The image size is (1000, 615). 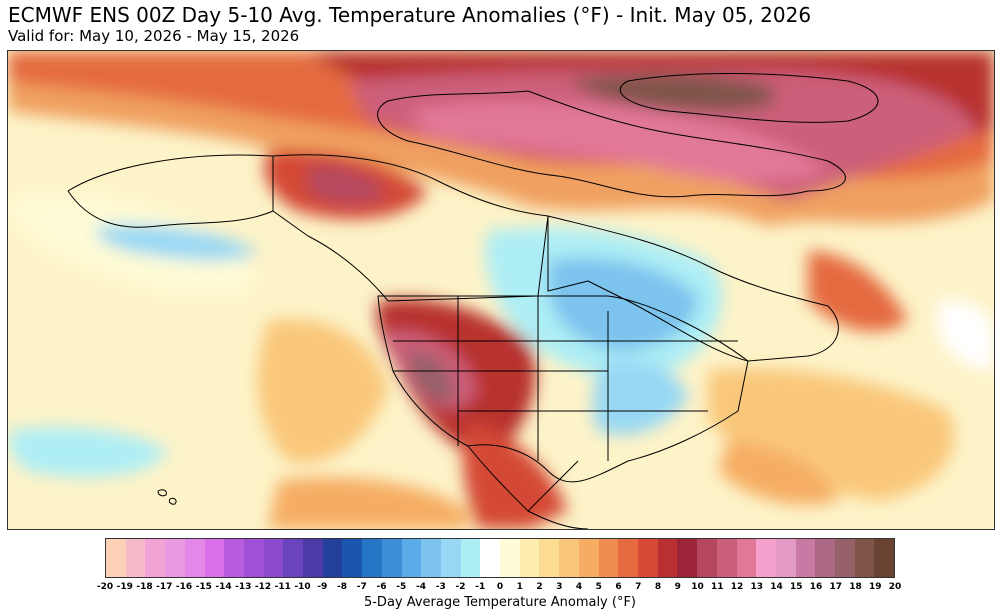 What do you see at coordinates (598, 587) in the screenshot?
I see `colorbar-tick-label: 5` at bounding box center [598, 587].